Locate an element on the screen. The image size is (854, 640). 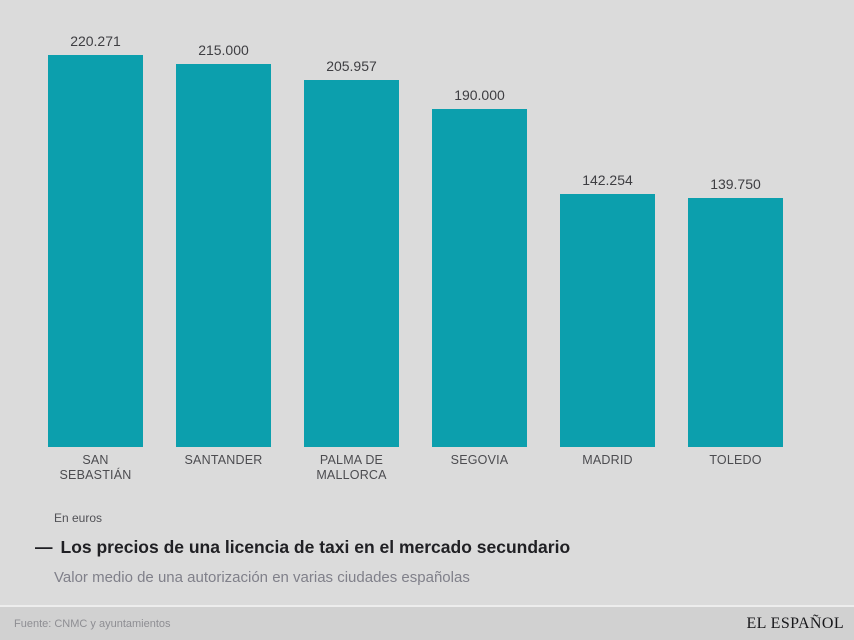
bar-value-label: 205.957 is located at coordinates (351, 66).